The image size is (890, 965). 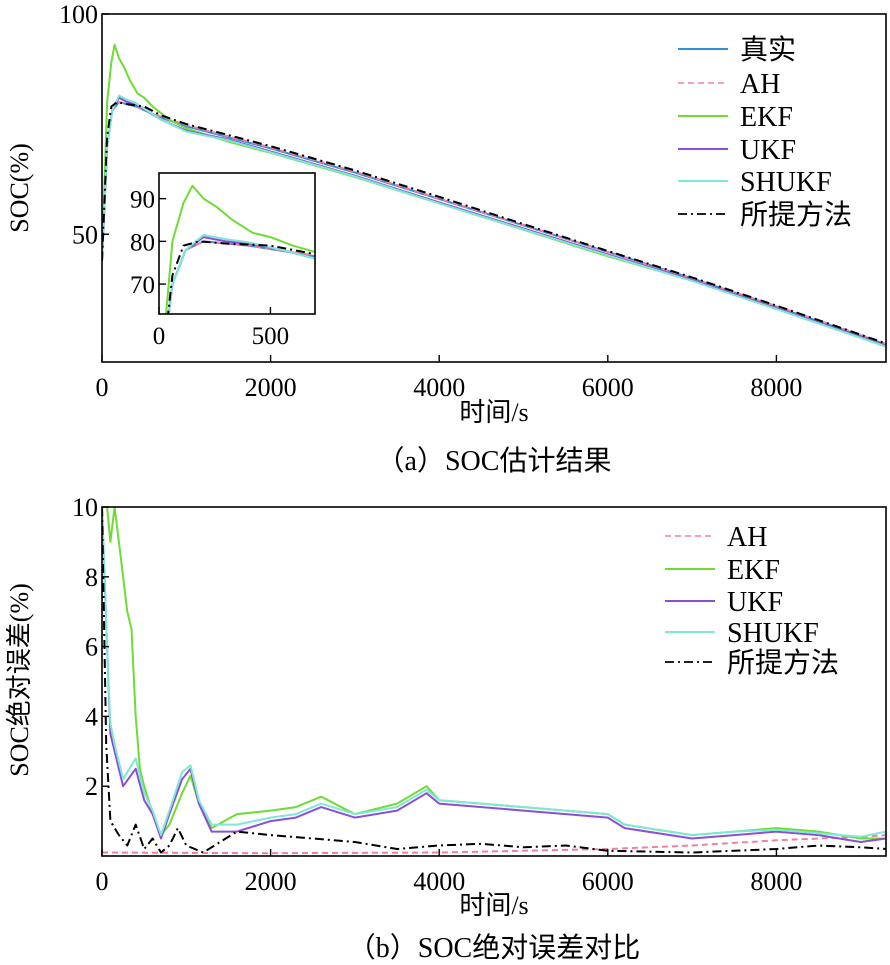 I want to click on panel-a-ylabel: SOC(%), so click(x=19, y=188).